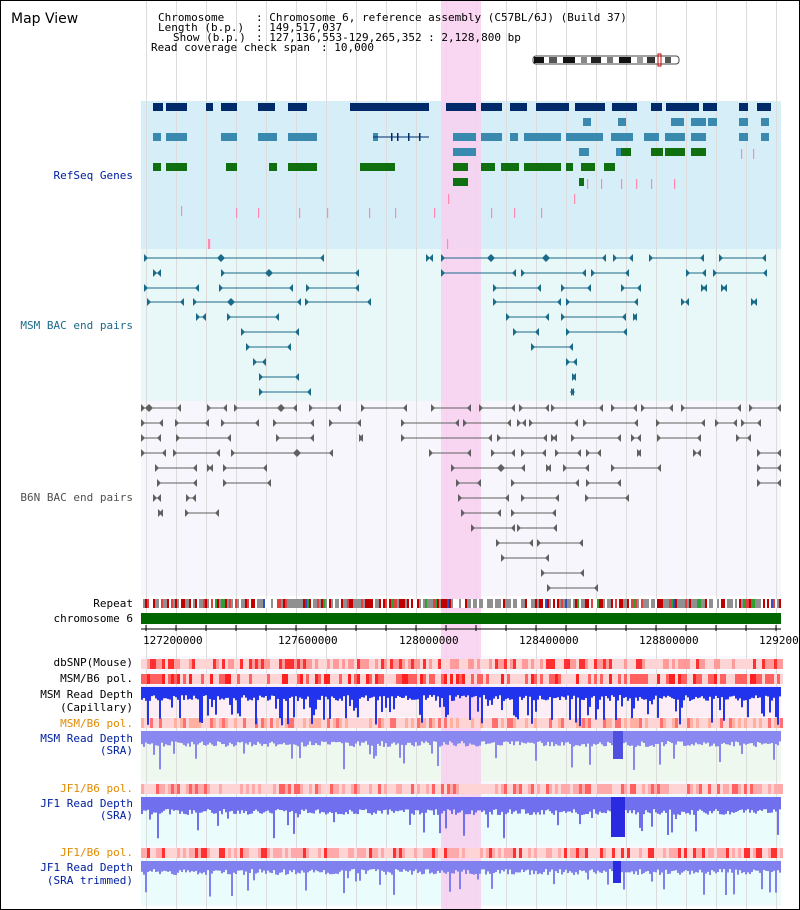 The image size is (800, 910). I want to click on msm-depth-cap-label-1: MSM Read Depth, so click(86, 694).